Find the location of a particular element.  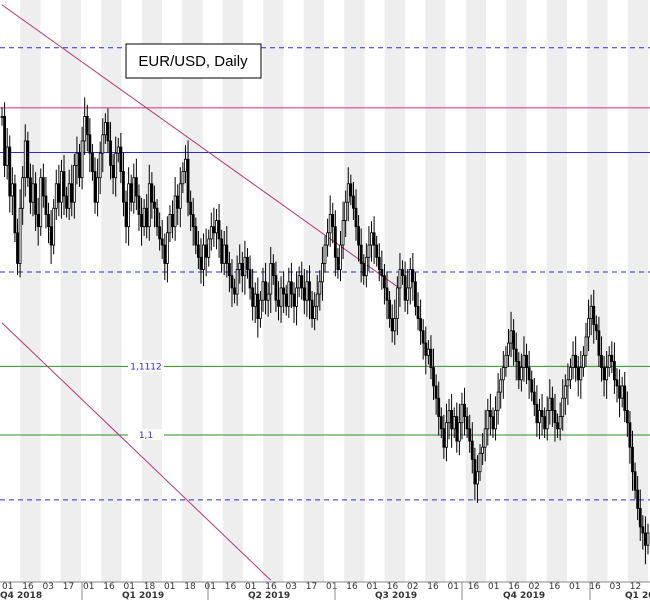

level-label-bg is located at coordinates (146, 434).